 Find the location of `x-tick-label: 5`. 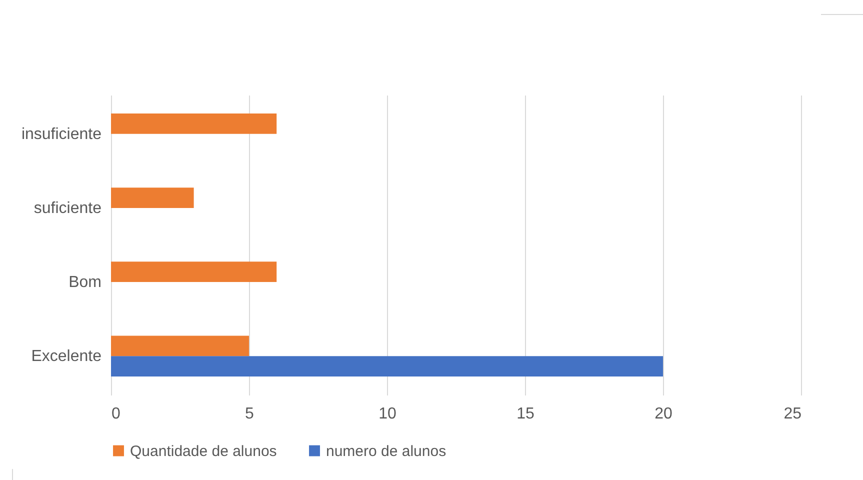

x-tick-label: 5 is located at coordinates (249, 414).